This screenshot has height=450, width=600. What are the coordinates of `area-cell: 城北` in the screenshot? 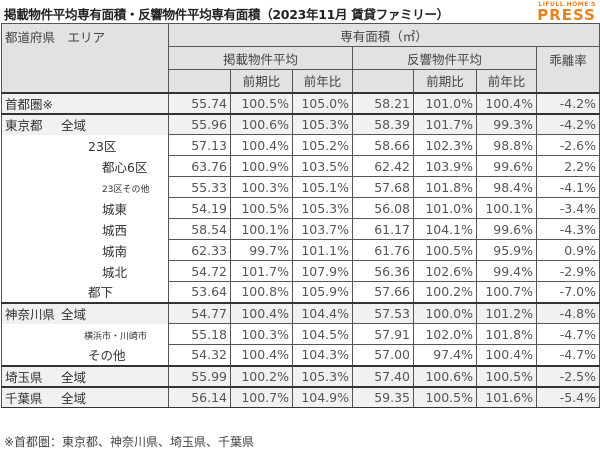 It's located at (85, 271).